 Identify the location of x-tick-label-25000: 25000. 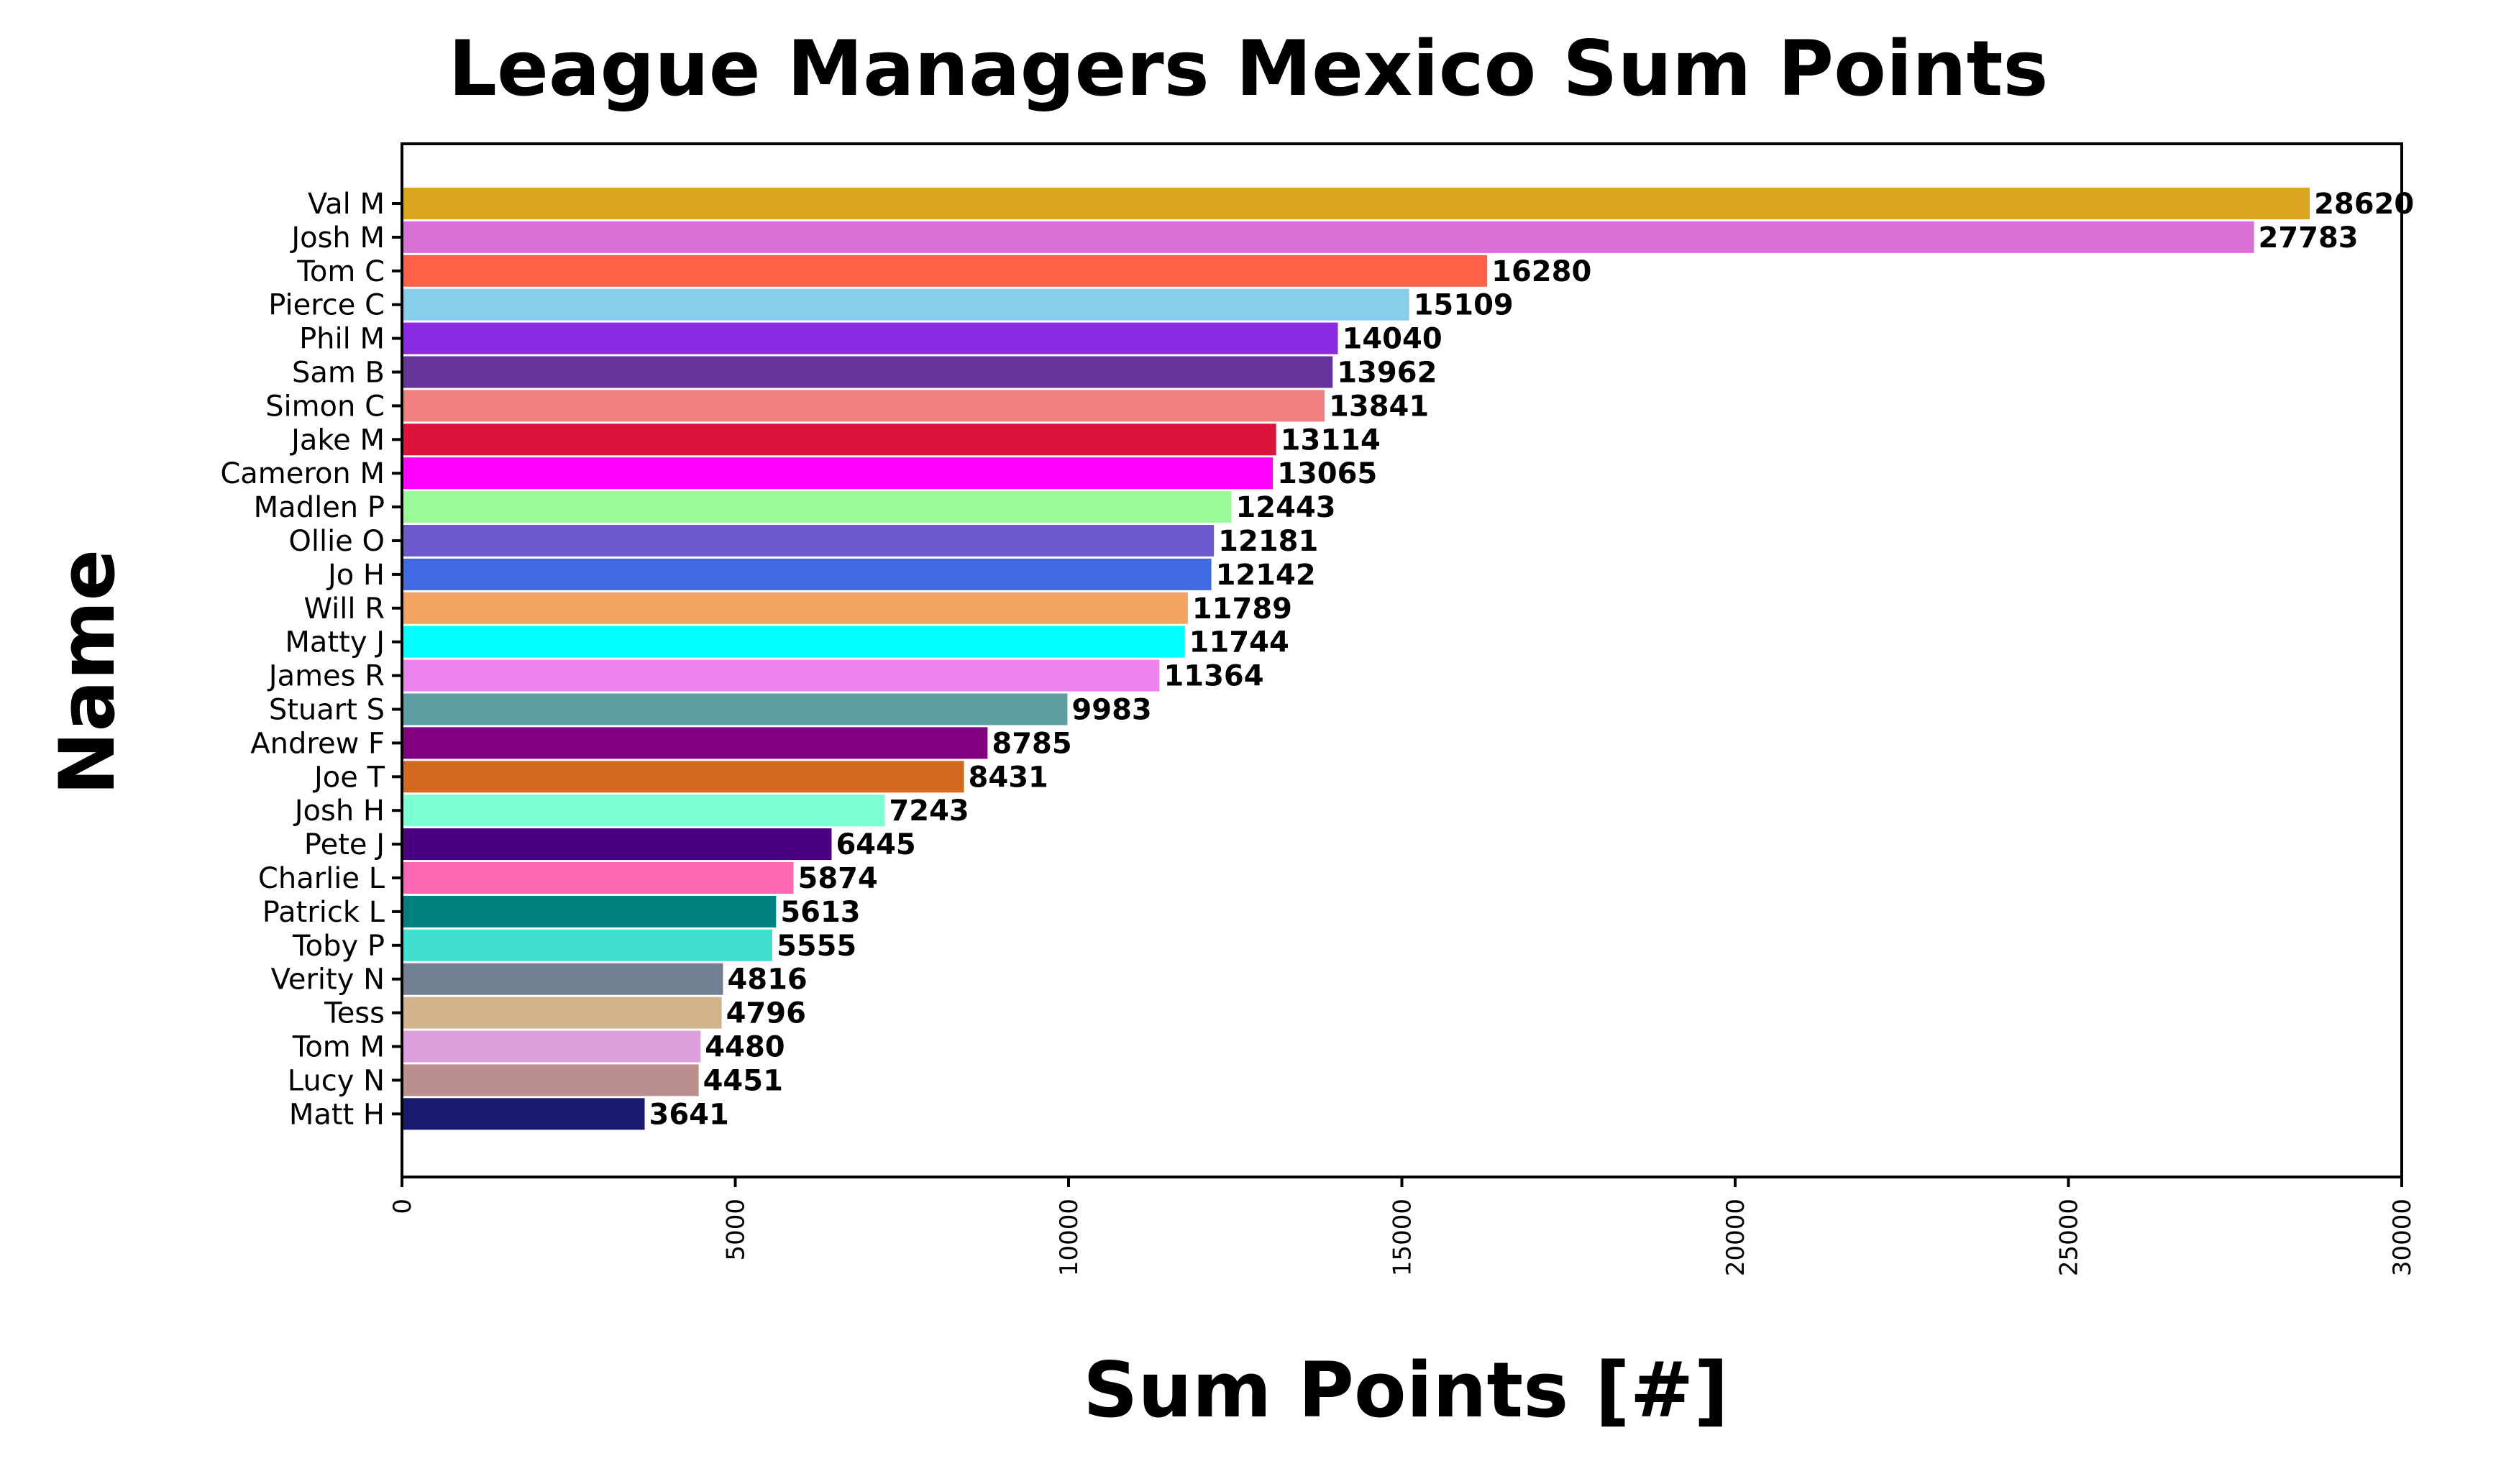
(2069, 1237).